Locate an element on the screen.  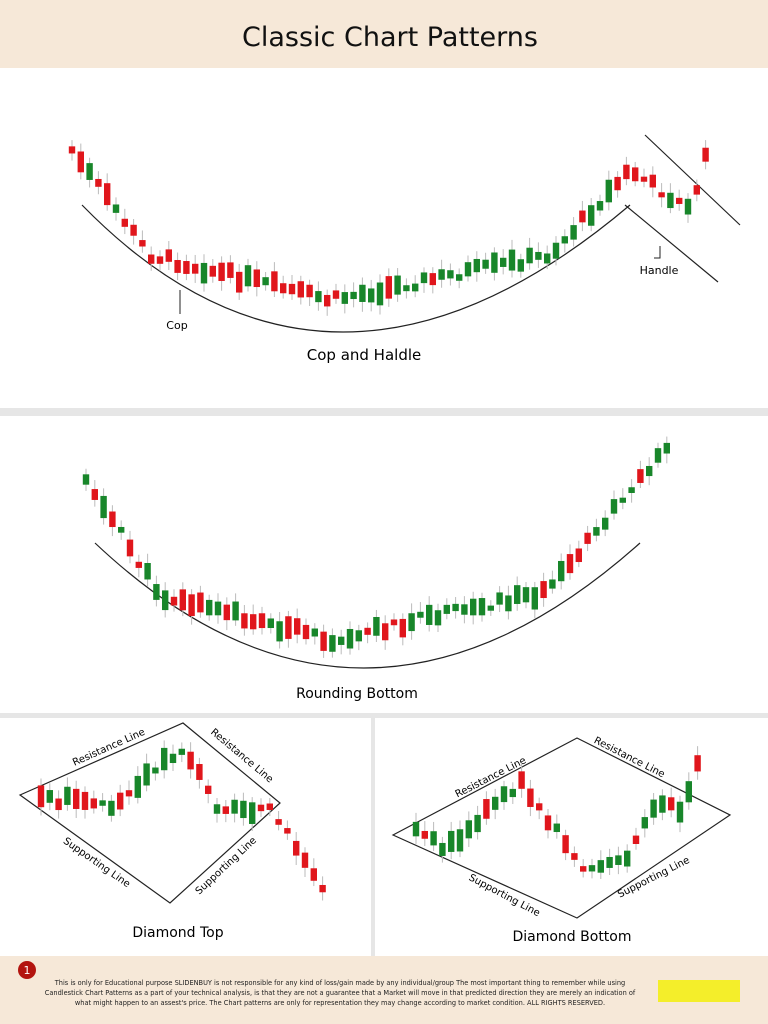
handle-line is located at coordinates (671, 243).